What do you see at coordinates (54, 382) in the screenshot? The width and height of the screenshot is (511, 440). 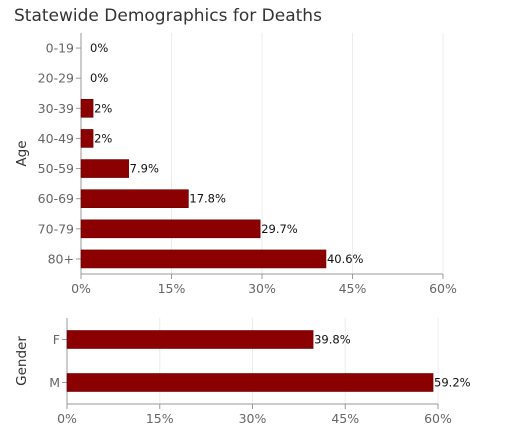 I see `gender-category-label: M` at bounding box center [54, 382].